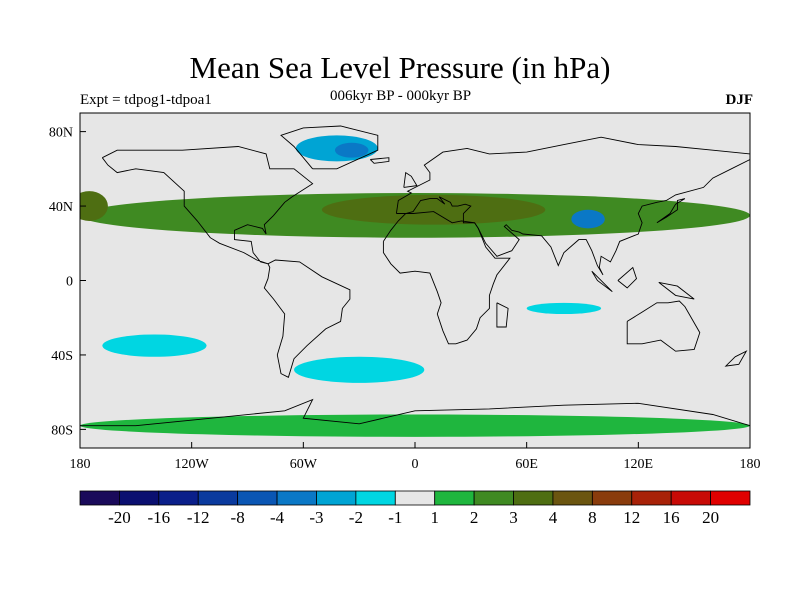 The width and height of the screenshot is (800, 600). I want to click on y-tick-label-0: 80N, so click(61, 133).